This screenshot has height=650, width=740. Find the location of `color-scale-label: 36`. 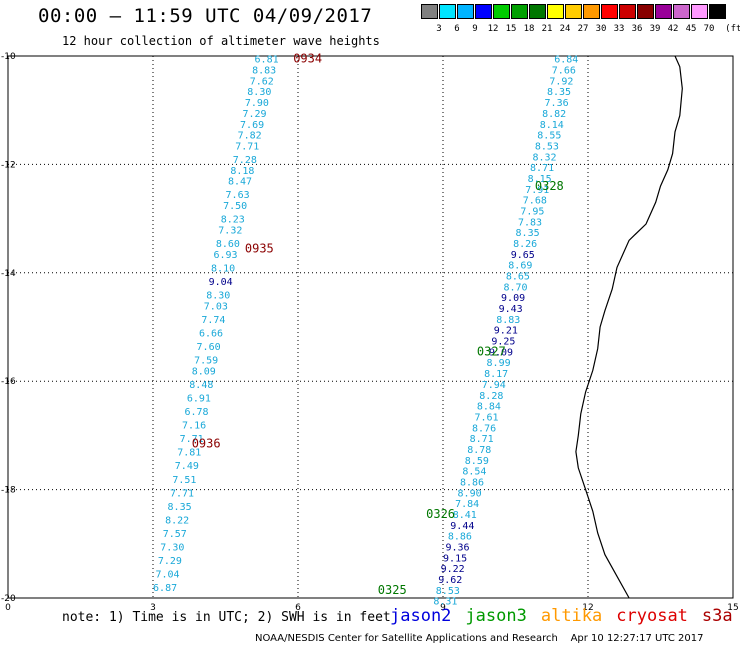

color-scale-label: 36 is located at coordinates (637, 29).